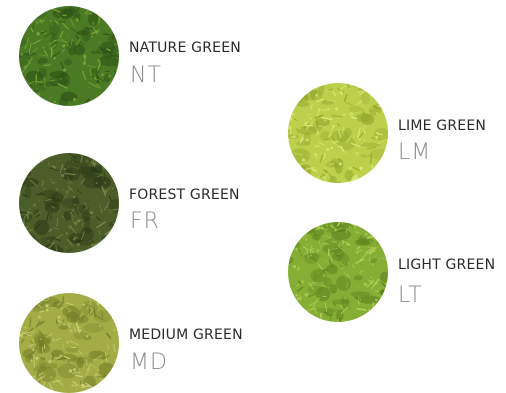  Describe the element at coordinates (185, 48) in the screenshot. I see `color-name: NATURE GREEN` at that location.